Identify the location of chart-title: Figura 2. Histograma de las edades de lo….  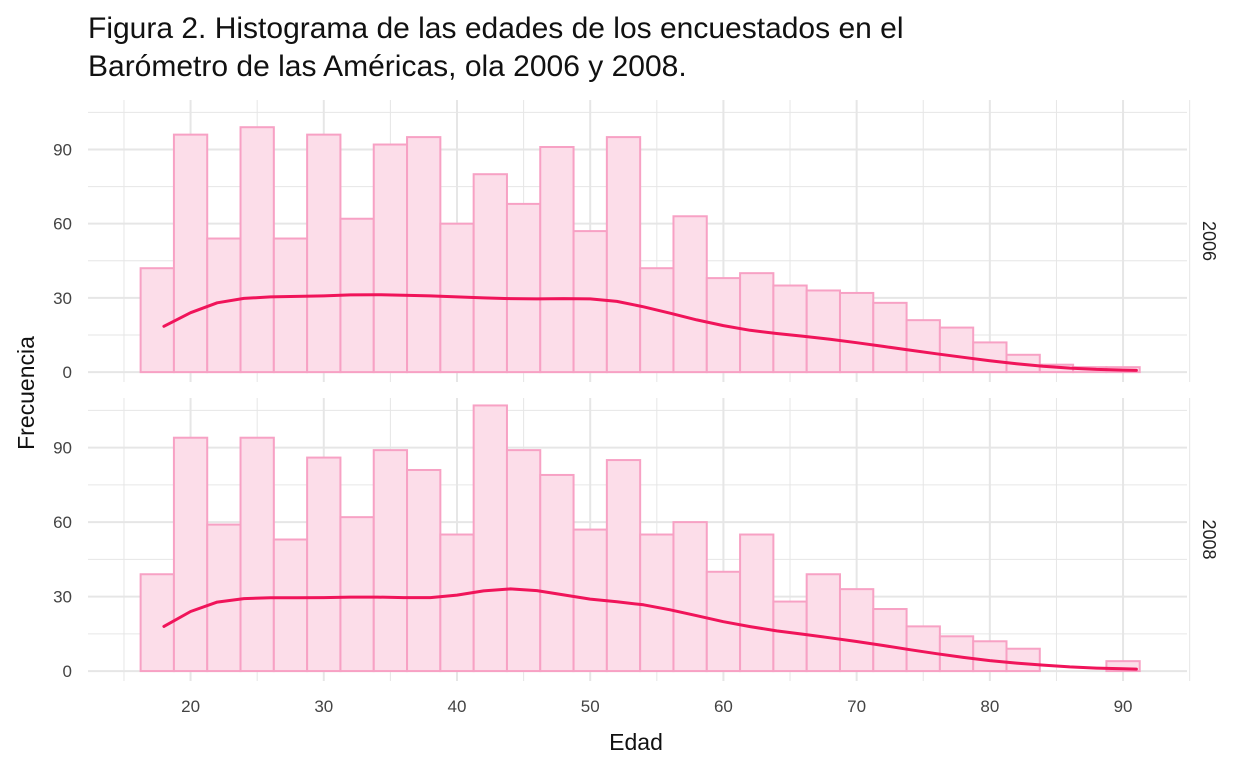
(588, 48).